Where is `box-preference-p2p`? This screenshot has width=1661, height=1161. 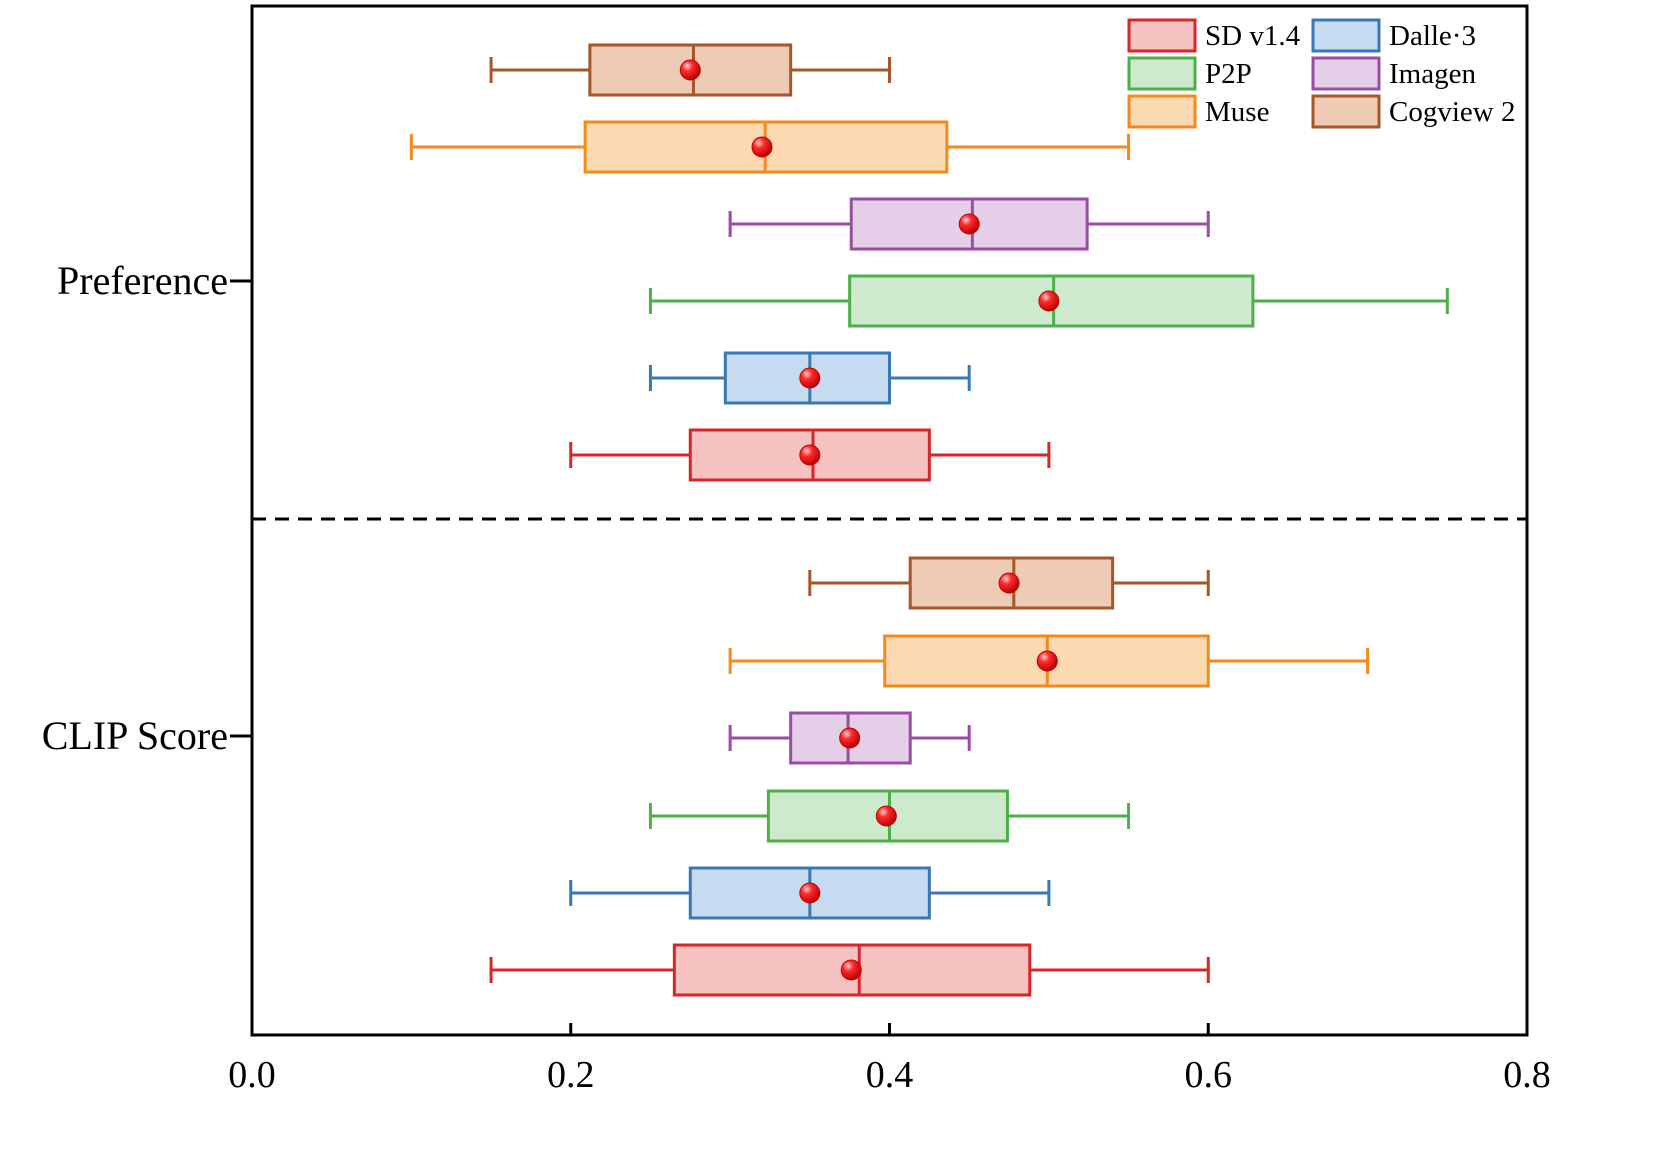 box-preference-p2p is located at coordinates (1048, 301).